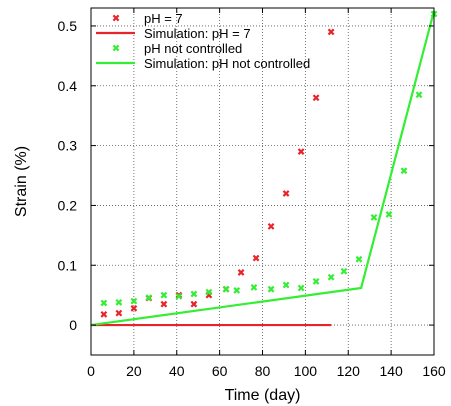 Image resolution: width=451 pixels, height=406 pixels. I want to click on y-tick-label: 0.2, so click(68, 205).